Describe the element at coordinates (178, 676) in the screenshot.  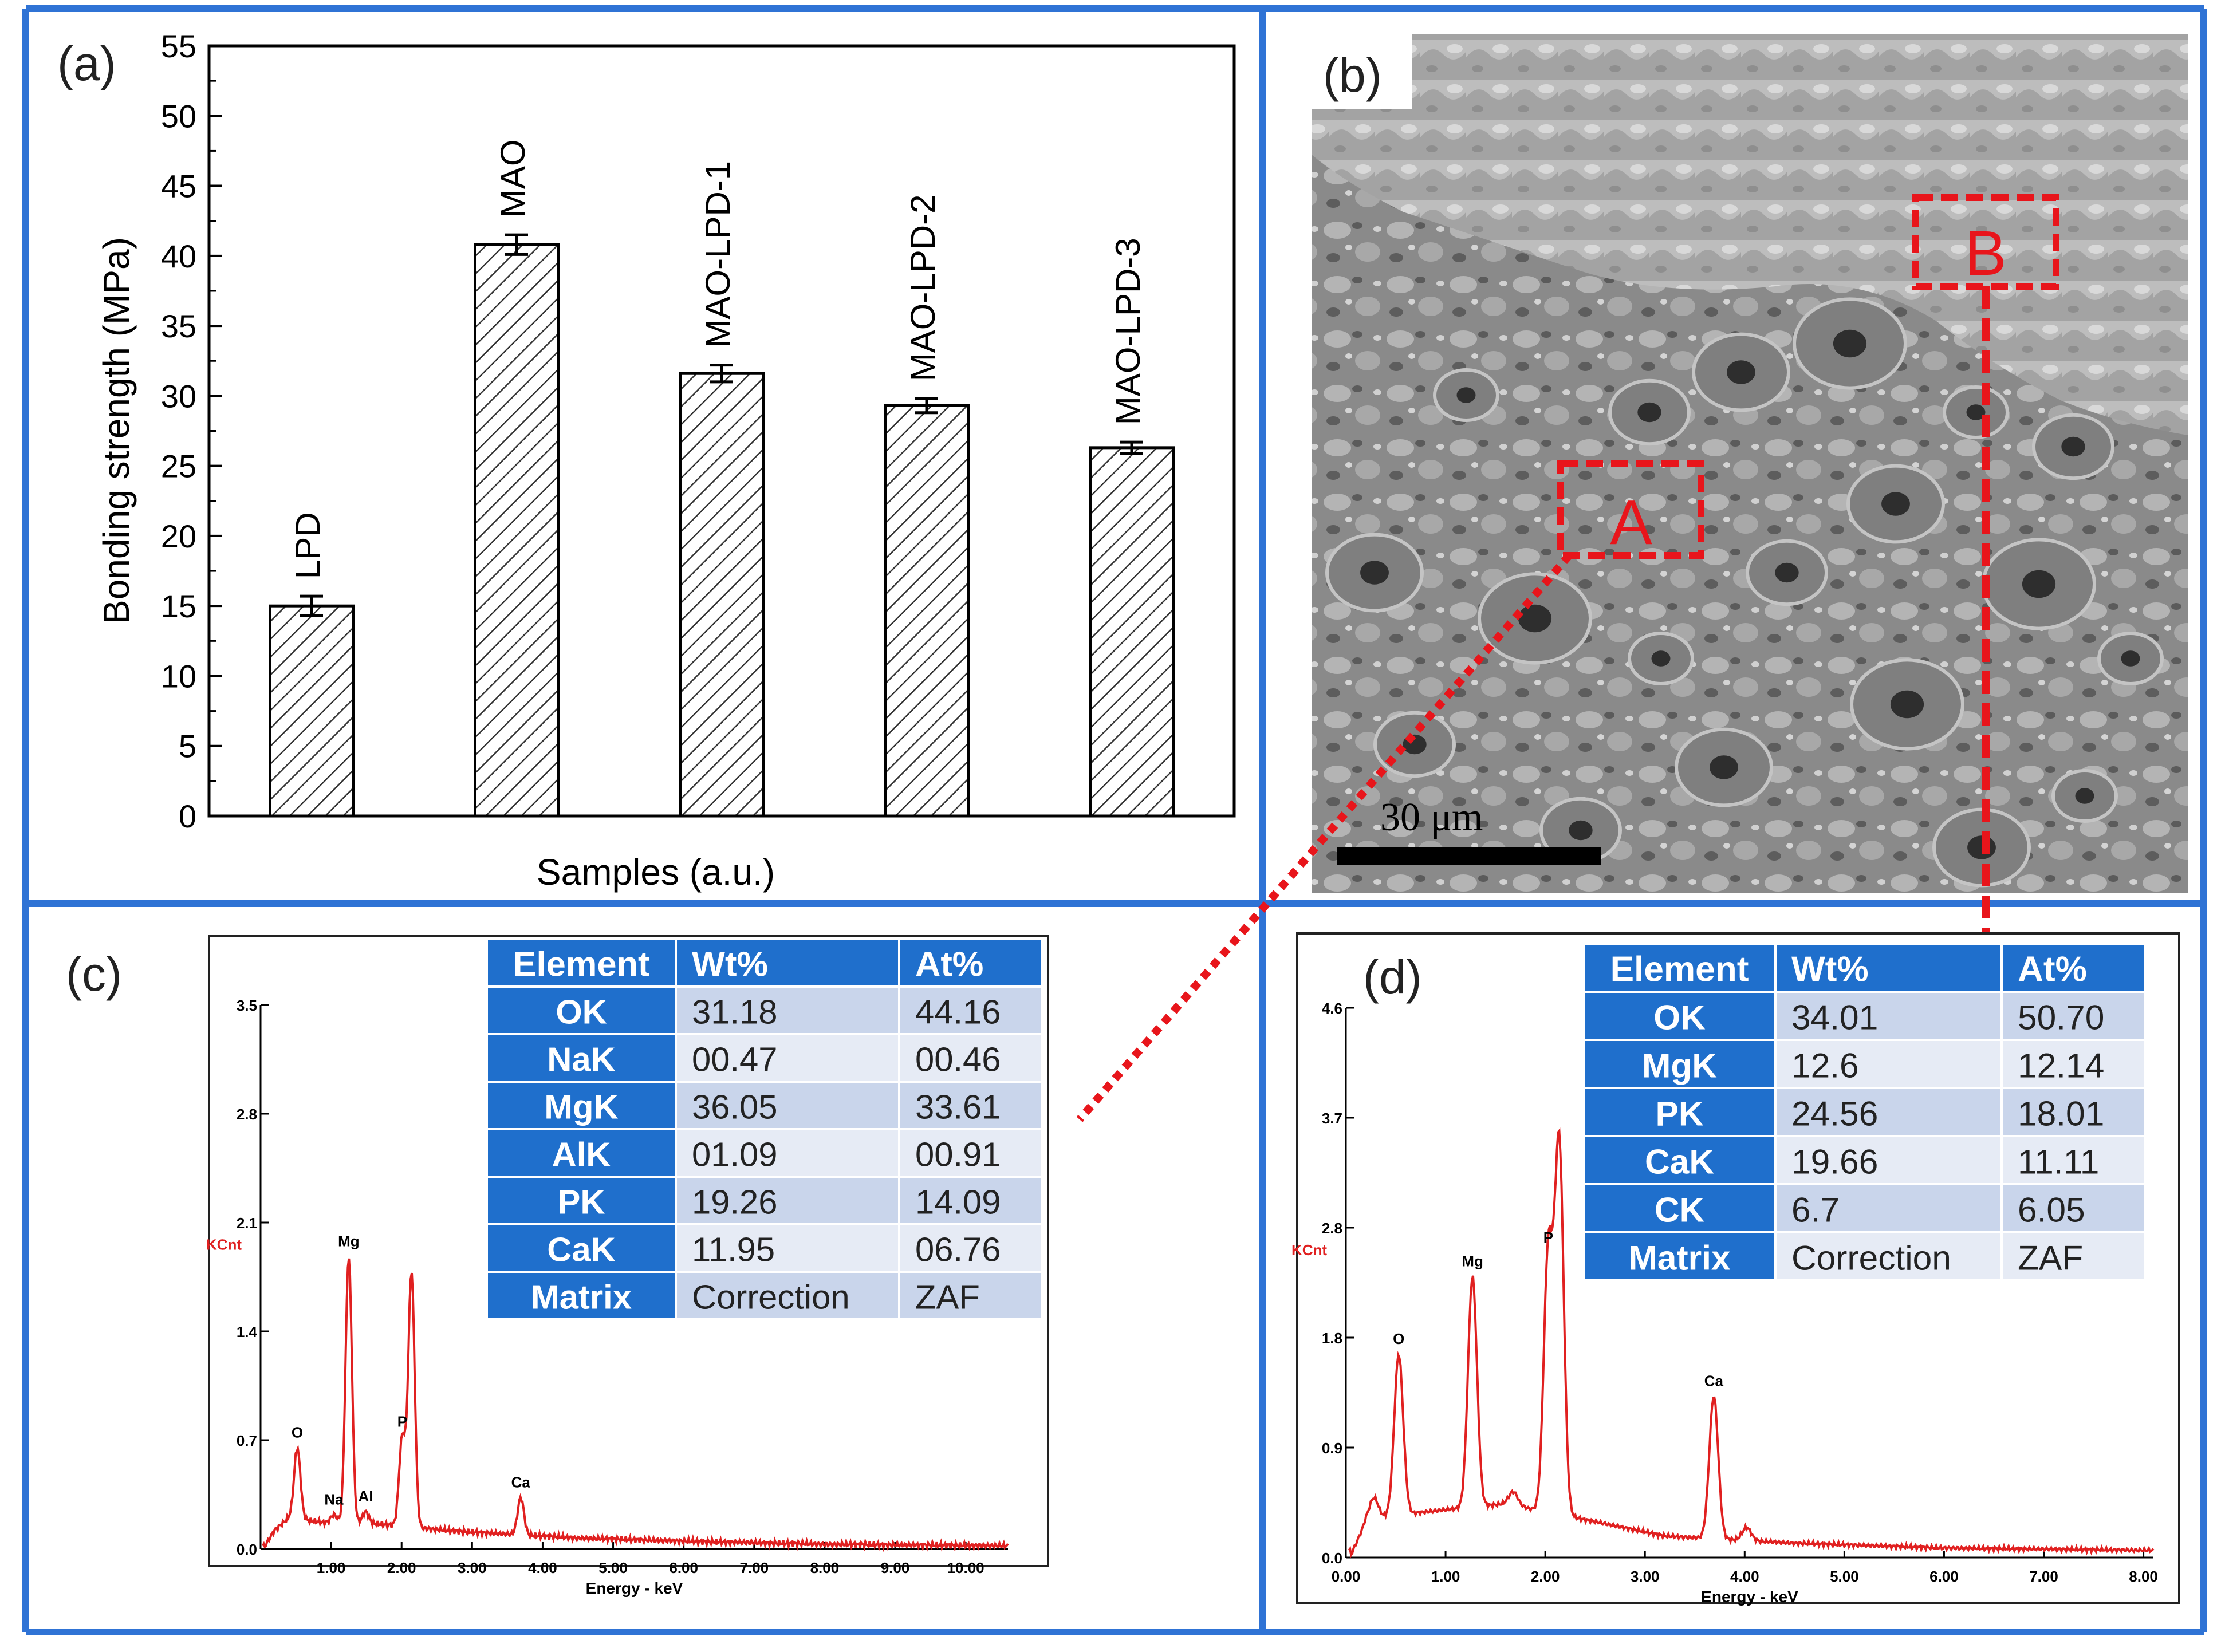
I see `y-tick-label: 10` at that location.